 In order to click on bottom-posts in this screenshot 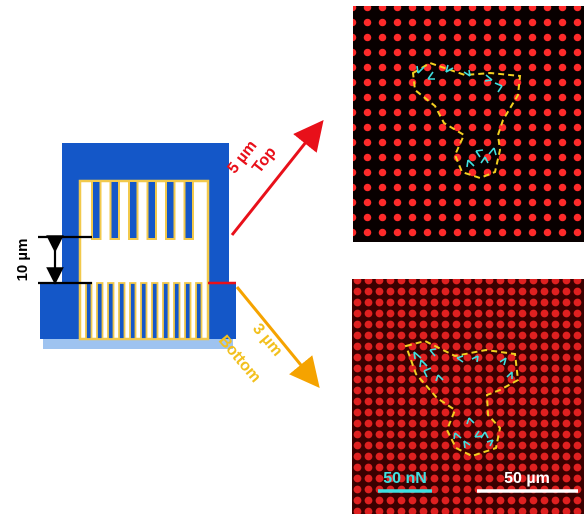, I will do `click(144, 311)`.